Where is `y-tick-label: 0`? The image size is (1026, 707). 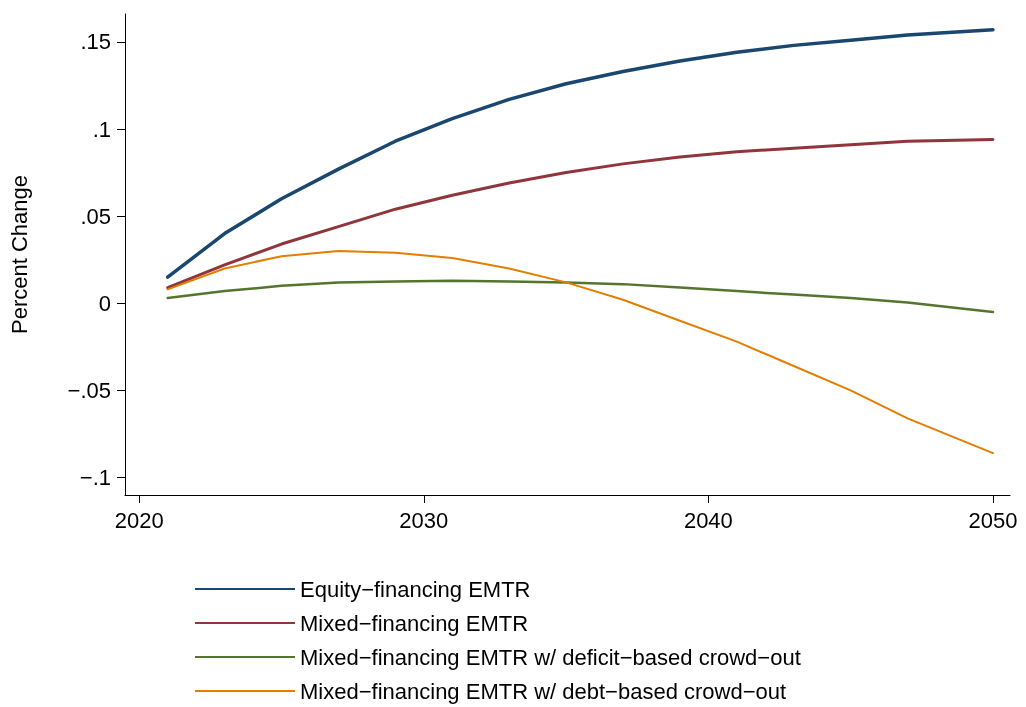 y-tick-label: 0 is located at coordinates (104, 303).